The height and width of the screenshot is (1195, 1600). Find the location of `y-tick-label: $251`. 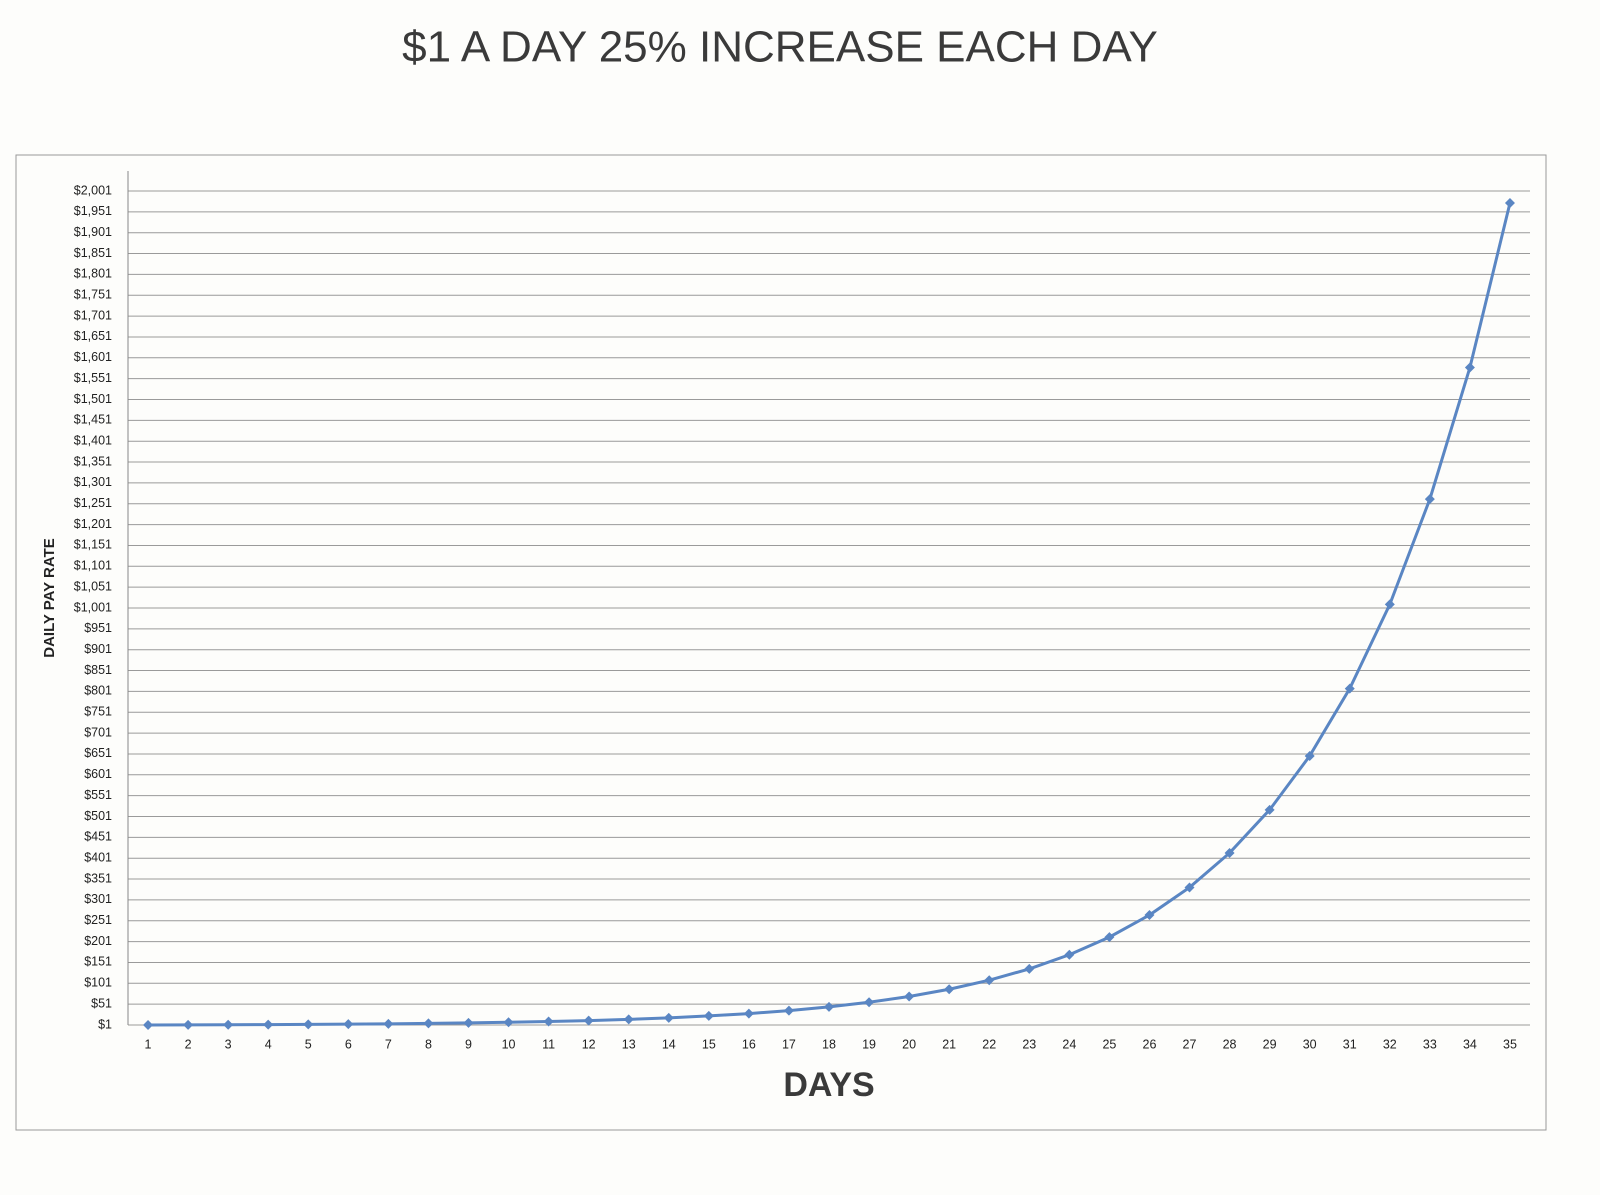

y-tick-label: $251 is located at coordinates (98, 920).